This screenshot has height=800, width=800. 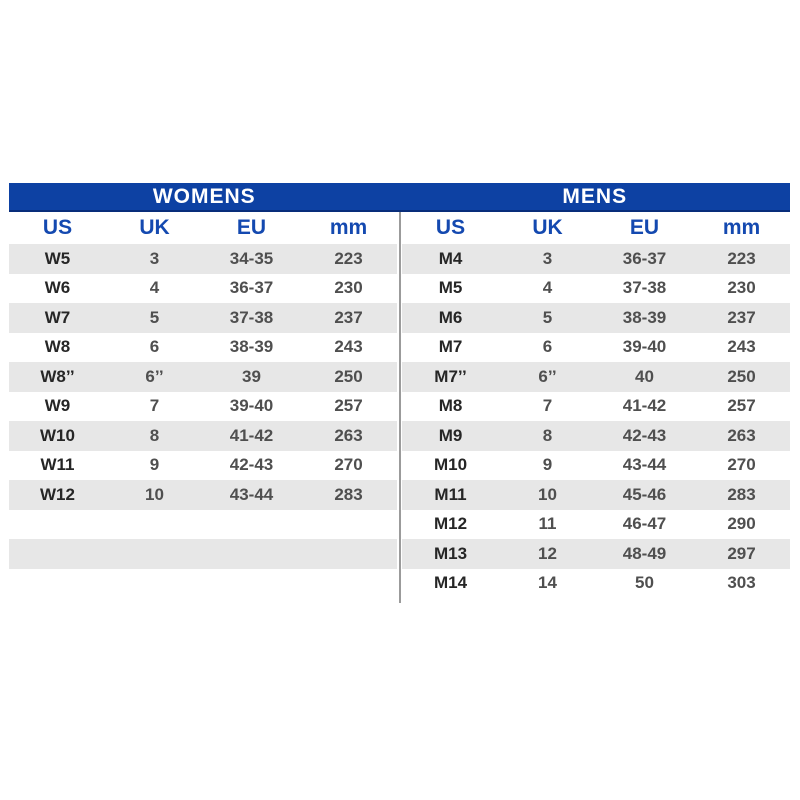 What do you see at coordinates (57, 317) in the screenshot?
I see `size-label: W7` at bounding box center [57, 317].